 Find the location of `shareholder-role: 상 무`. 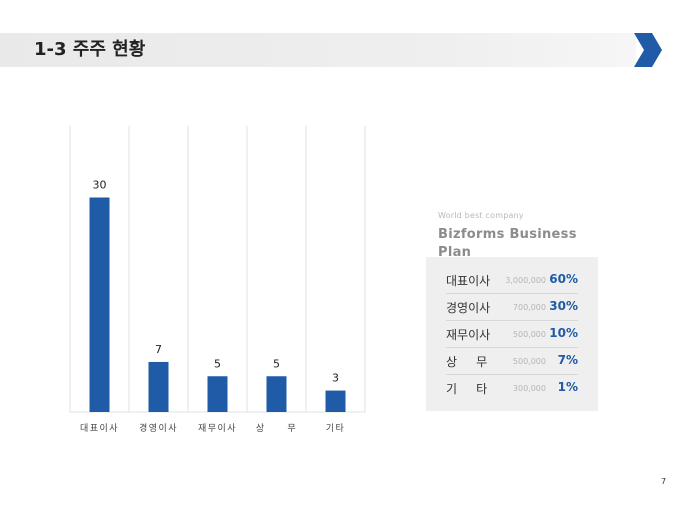

shareholder-role: 상 무 is located at coordinates (467, 362).